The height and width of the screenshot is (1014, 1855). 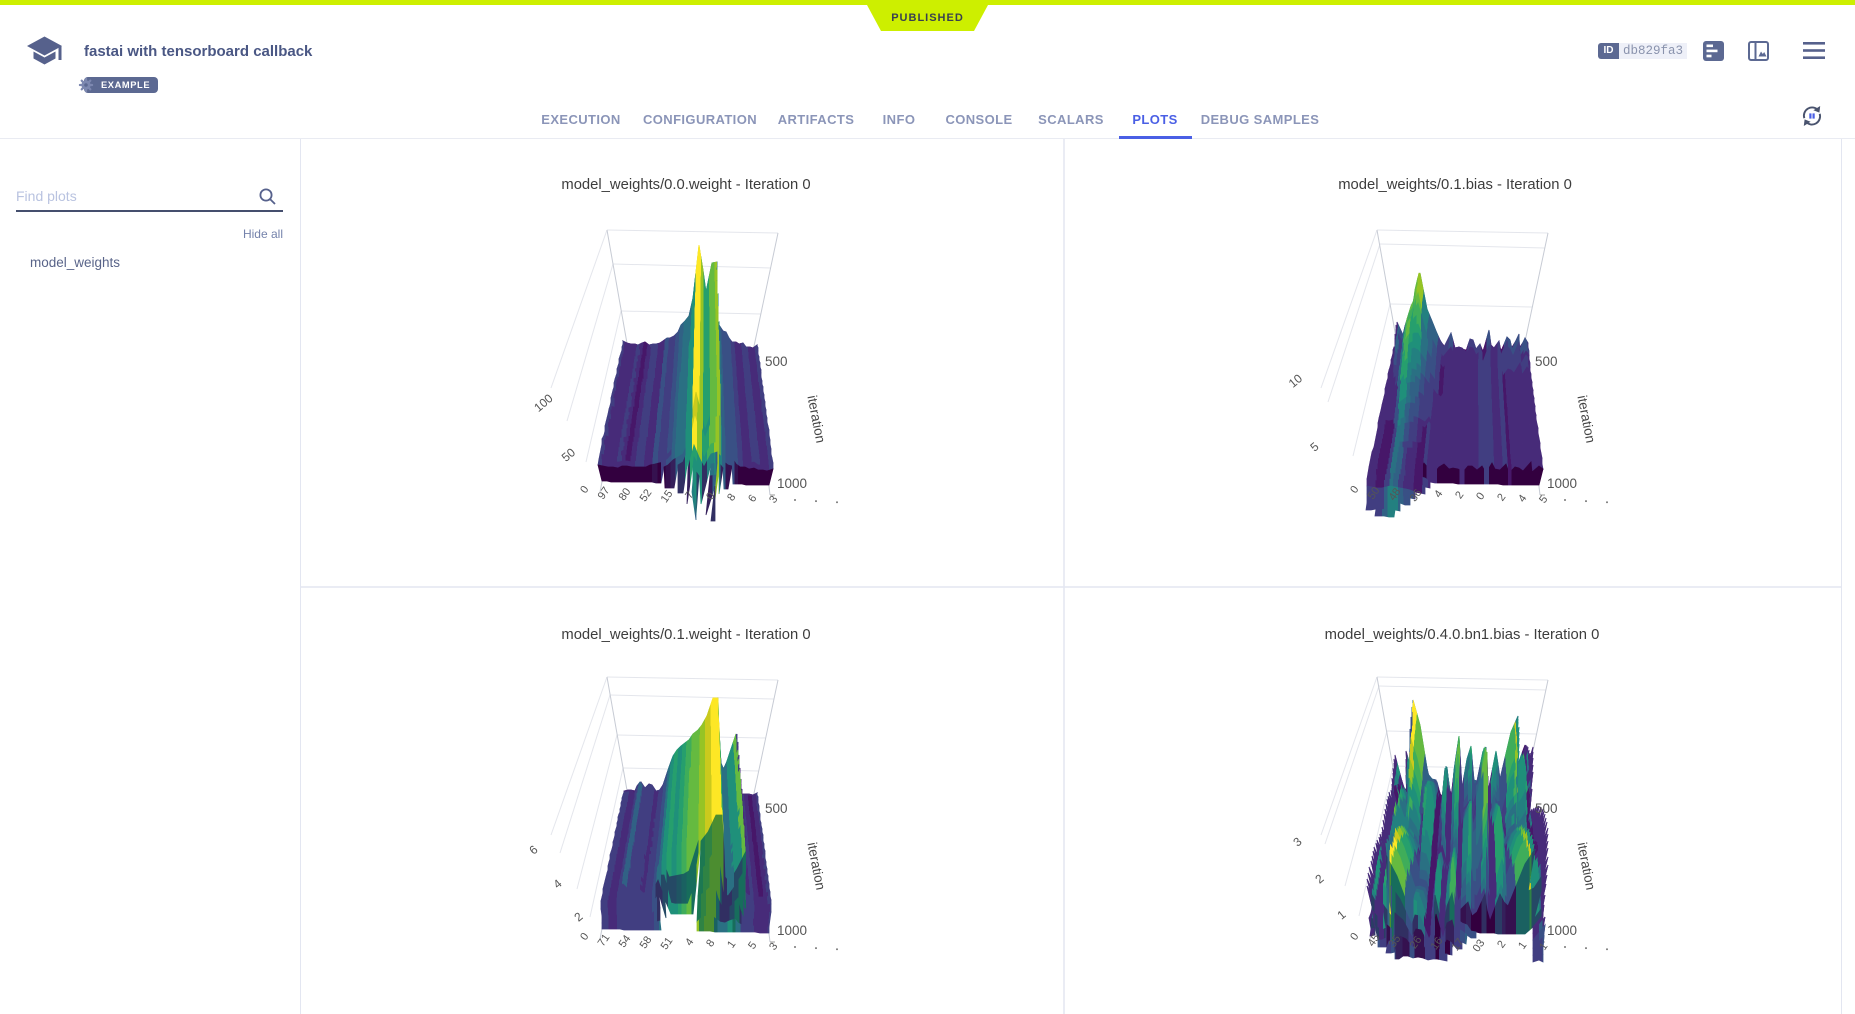 I want to click on svg-text: 26, so click(x=1416, y=942).